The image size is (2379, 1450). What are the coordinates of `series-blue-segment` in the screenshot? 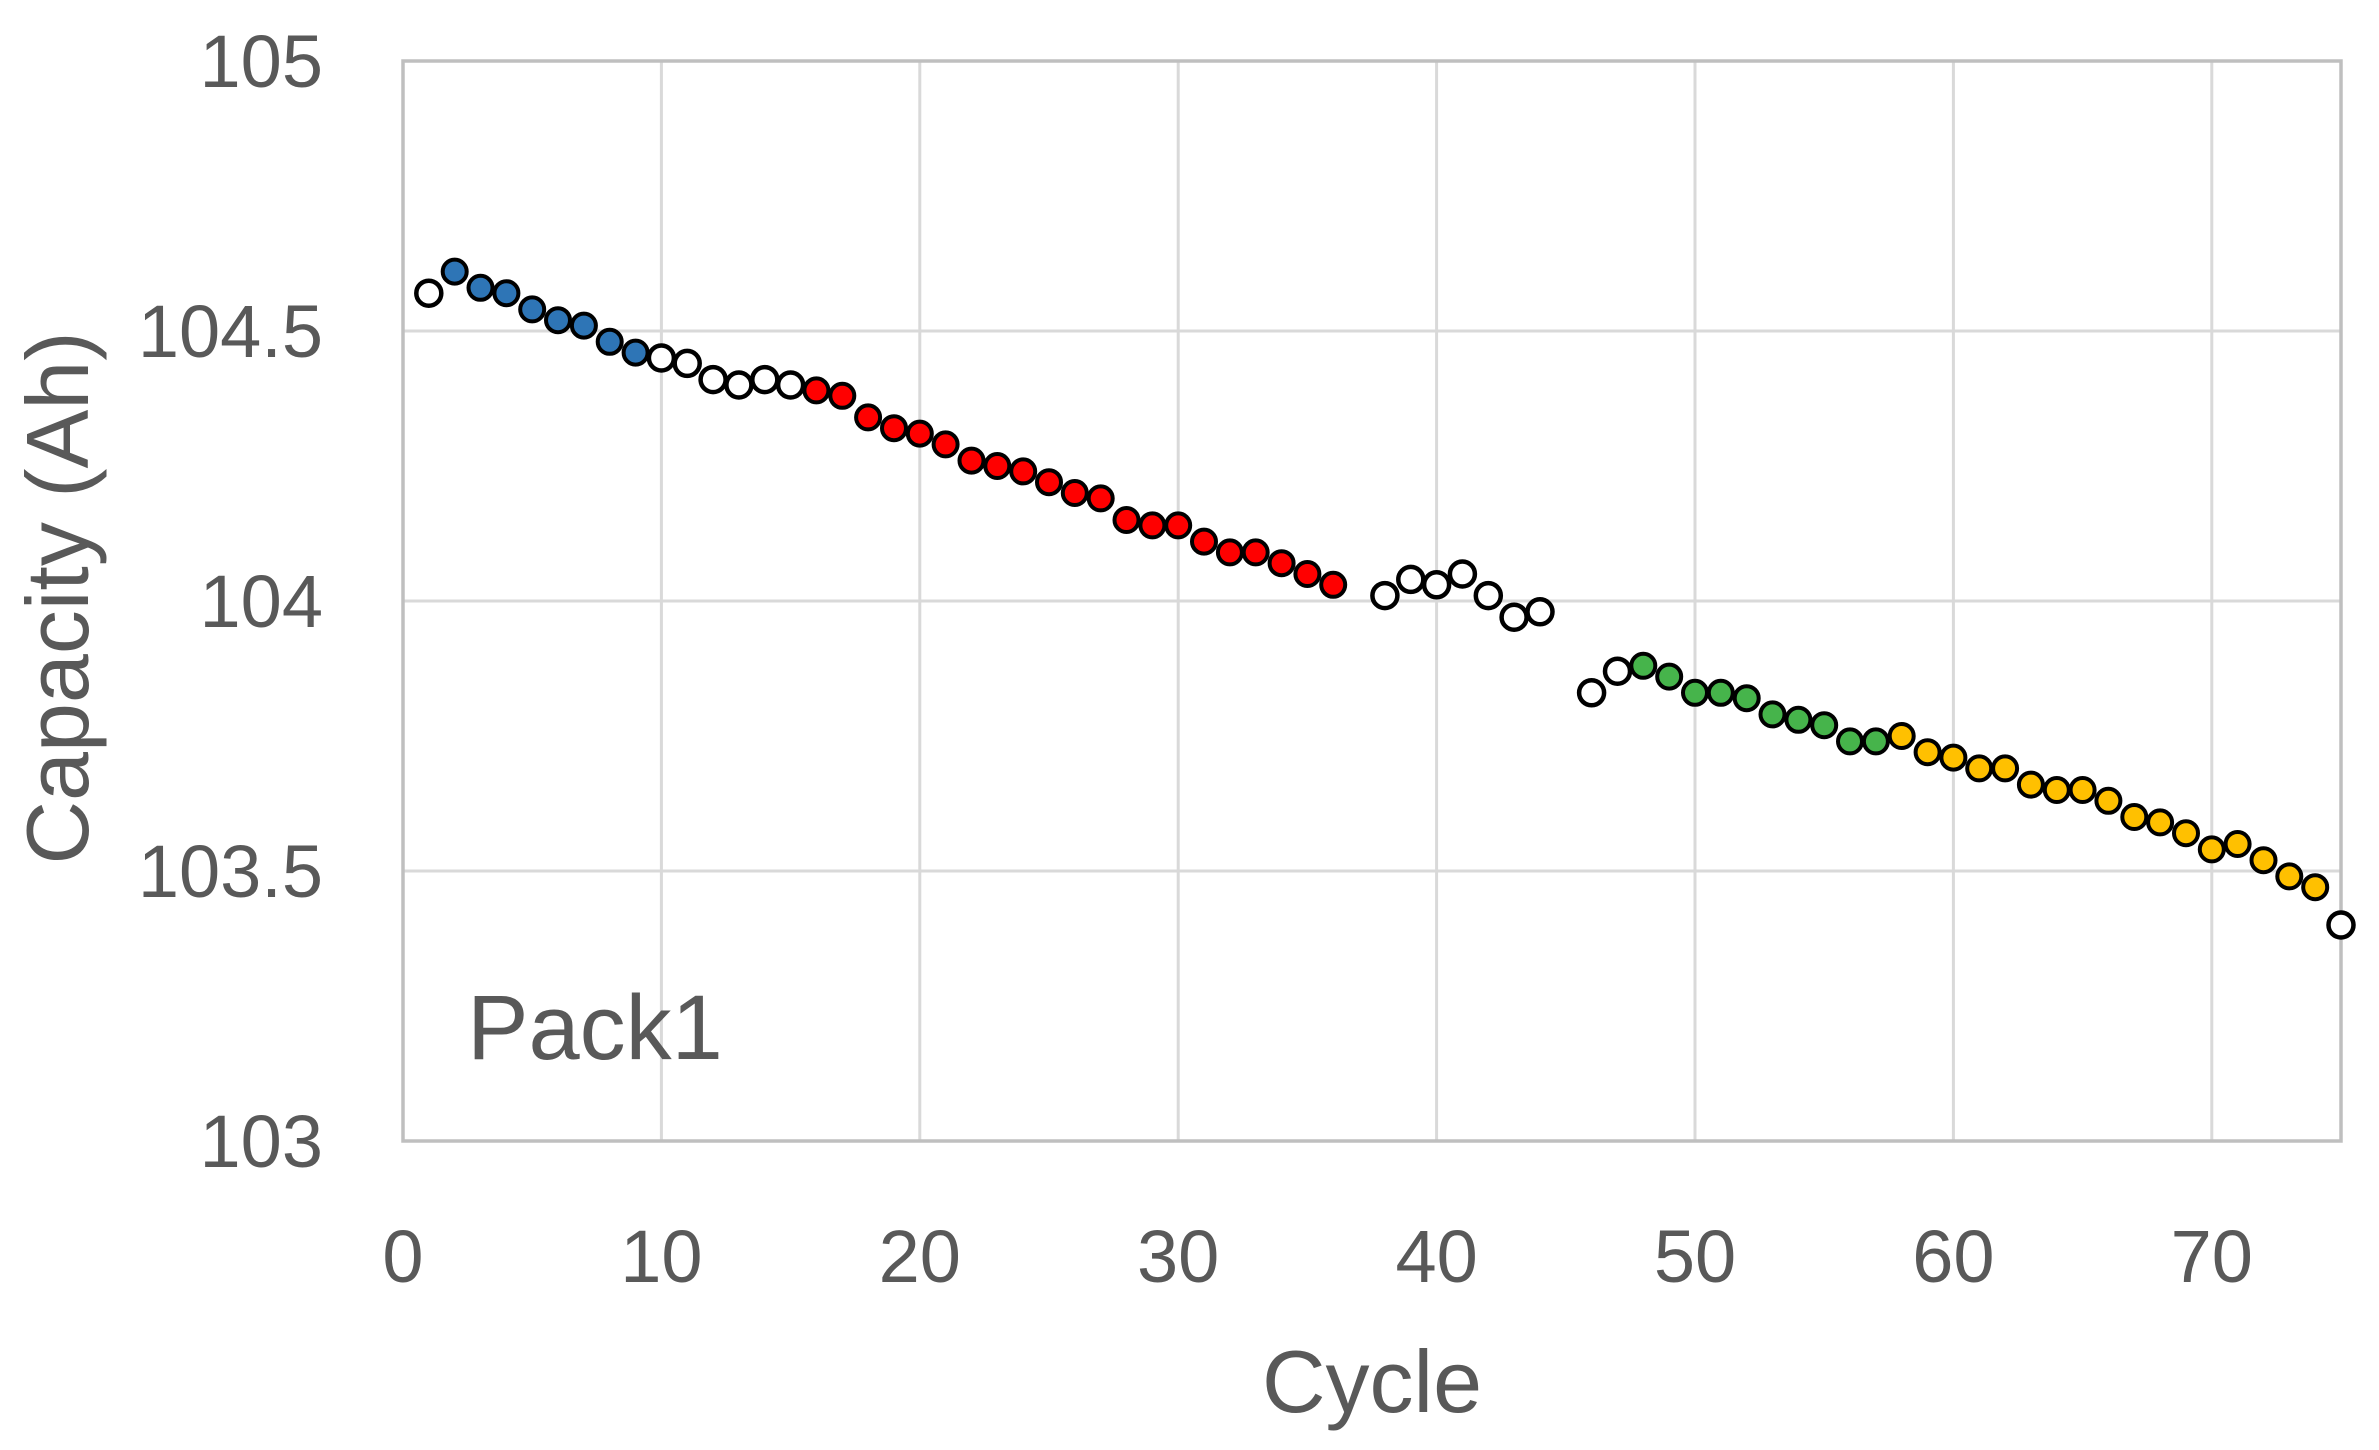 It's located at (545, 312).